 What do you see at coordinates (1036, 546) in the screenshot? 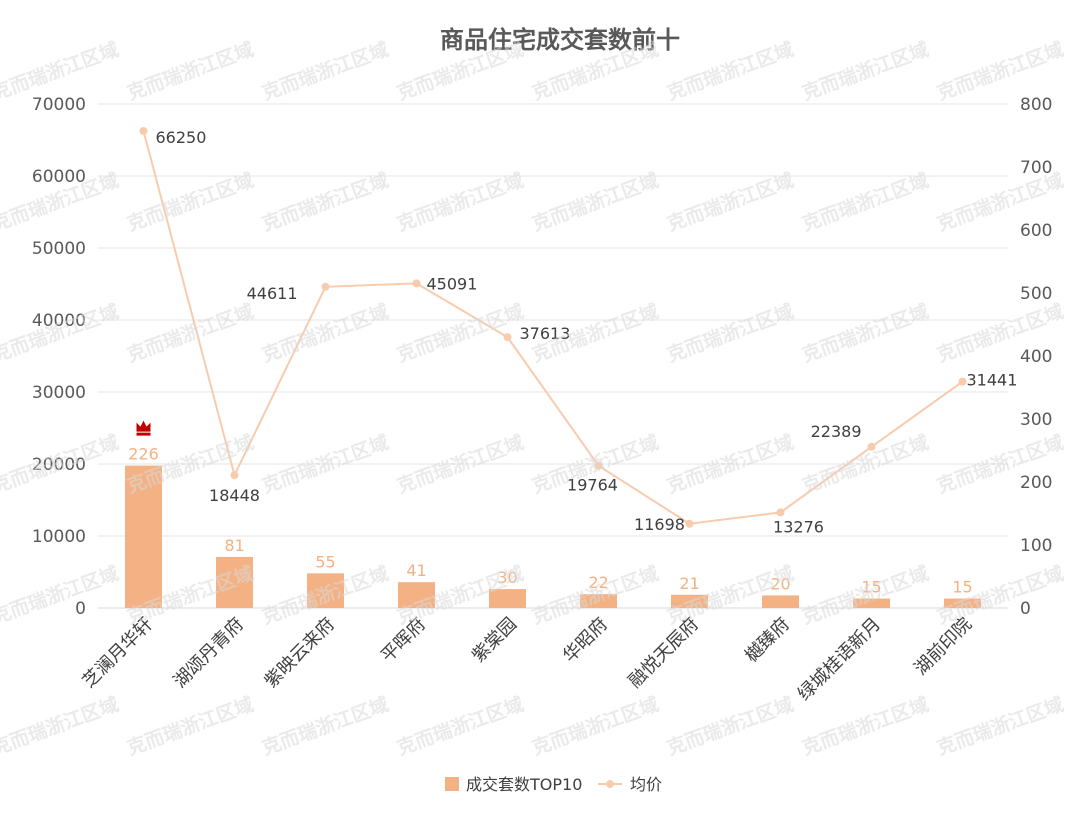
I see `y-right-tick-label: 100` at bounding box center [1036, 546].